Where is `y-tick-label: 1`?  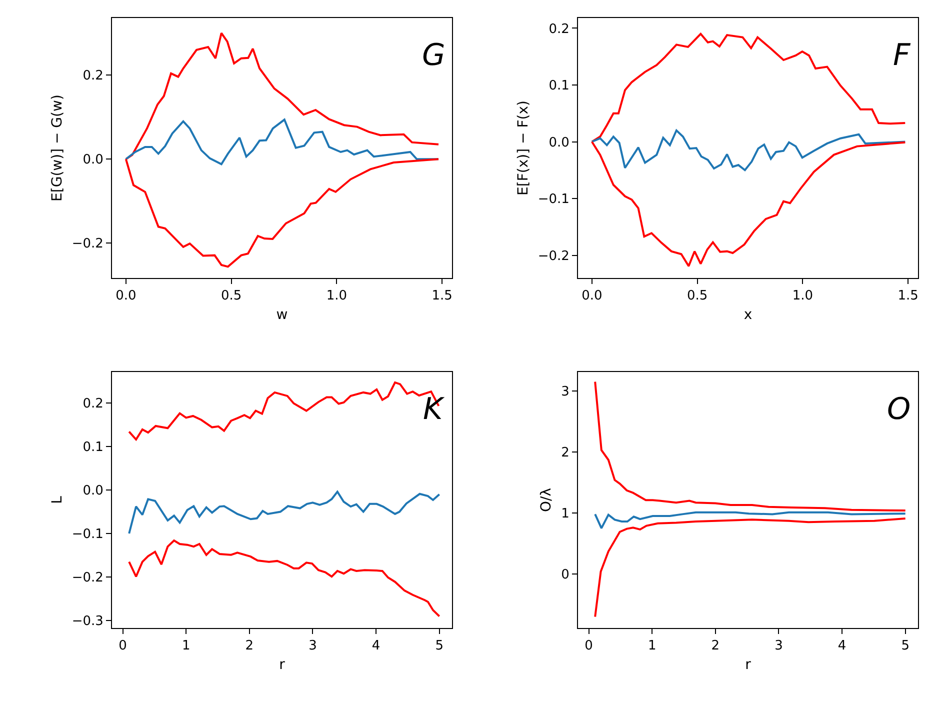
y-tick-label: 1 is located at coordinates (565, 514).